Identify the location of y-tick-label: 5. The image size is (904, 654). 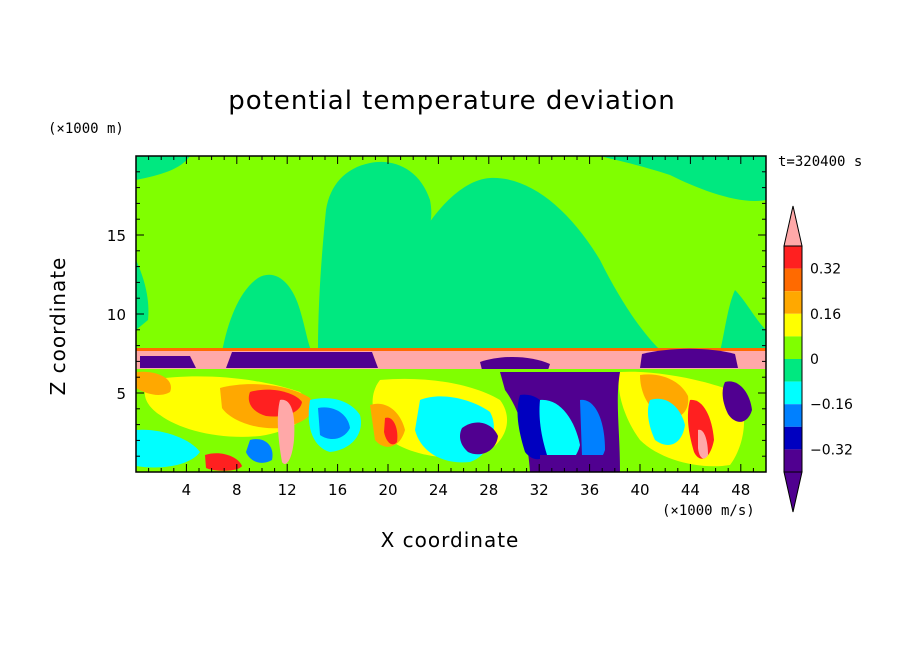
(121, 394).